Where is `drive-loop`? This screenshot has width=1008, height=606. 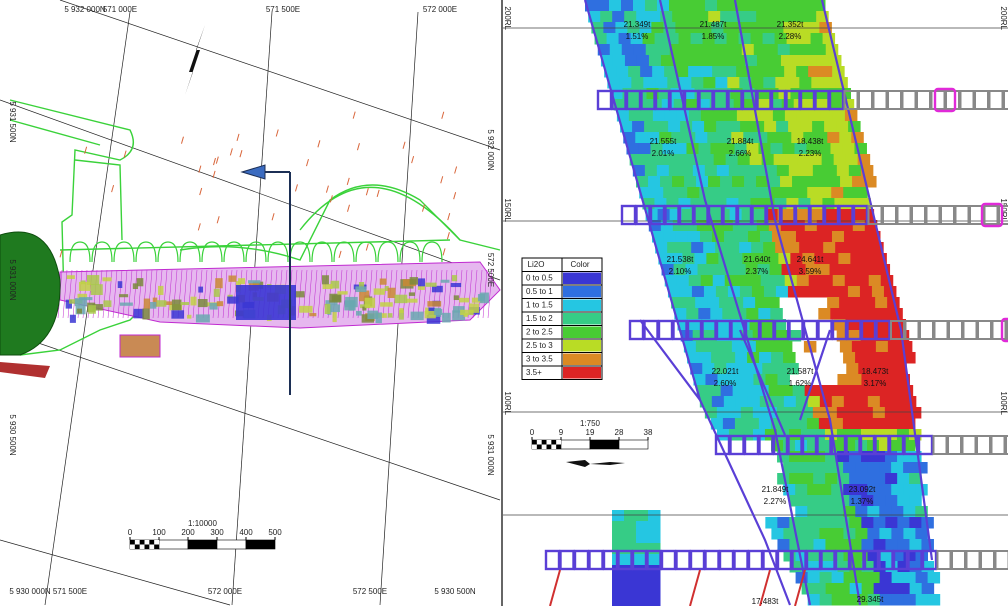
drive-loop is located at coordinates (190, 252).